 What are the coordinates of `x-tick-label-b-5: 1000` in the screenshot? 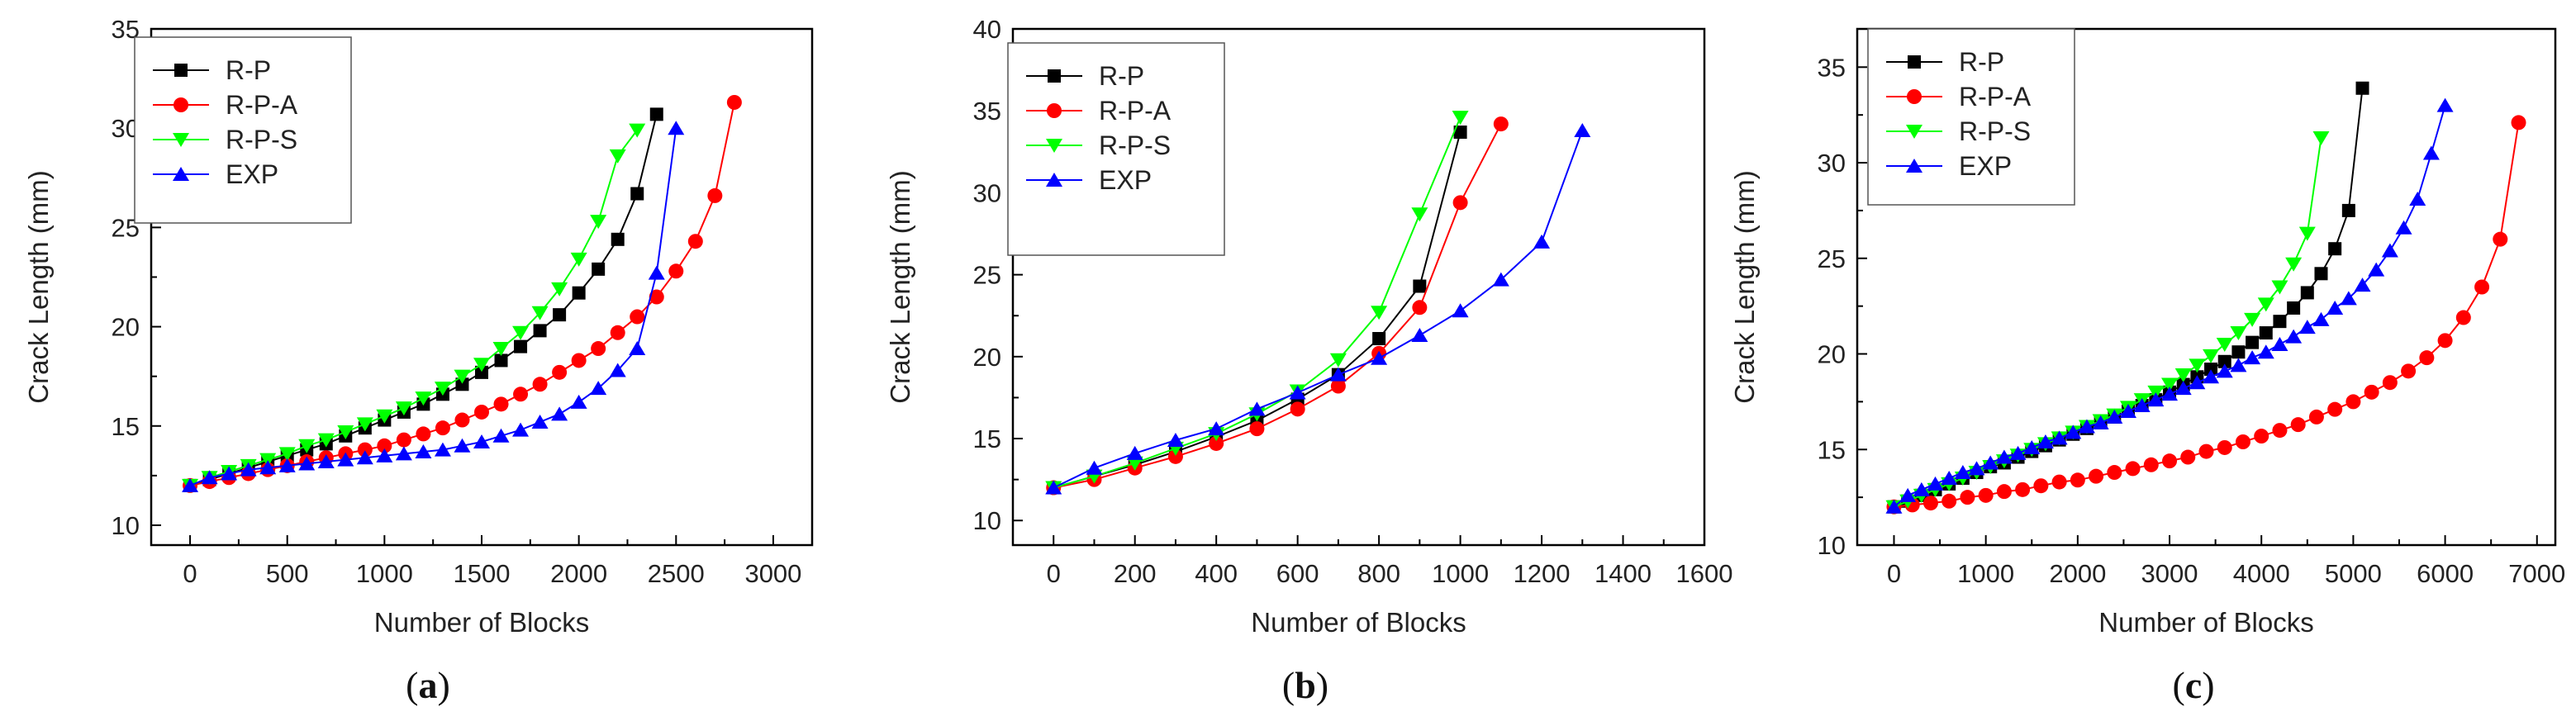 It's located at (1460, 573).